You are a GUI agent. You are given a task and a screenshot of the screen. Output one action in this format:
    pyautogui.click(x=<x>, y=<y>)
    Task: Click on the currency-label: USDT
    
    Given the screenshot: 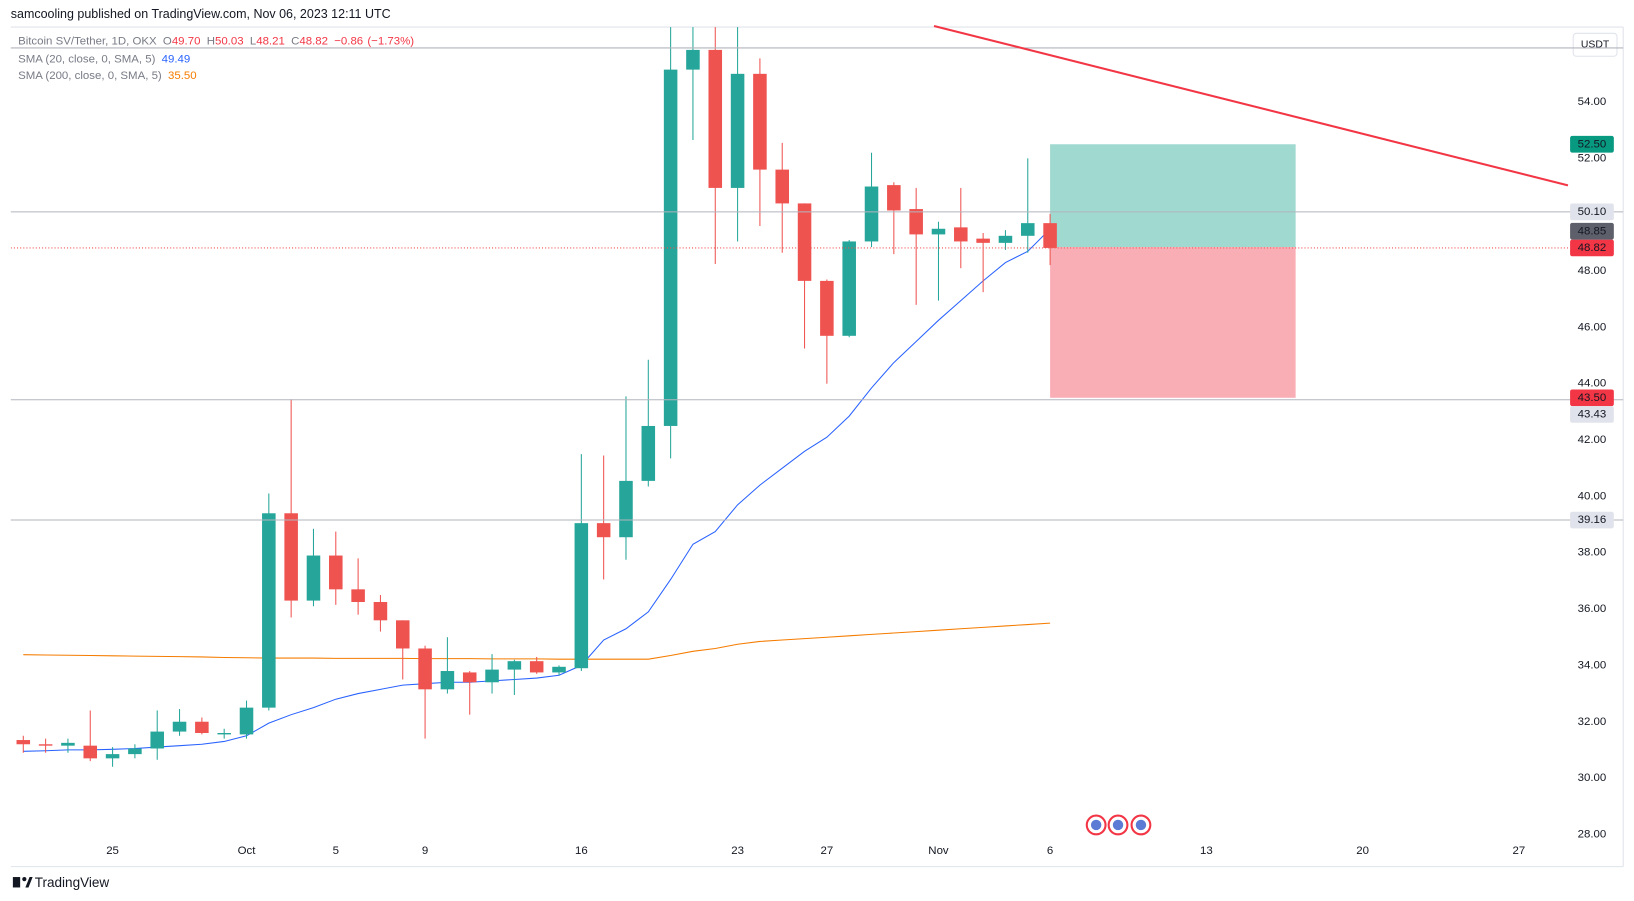 What is the action you would take?
    pyautogui.click(x=1595, y=45)
    